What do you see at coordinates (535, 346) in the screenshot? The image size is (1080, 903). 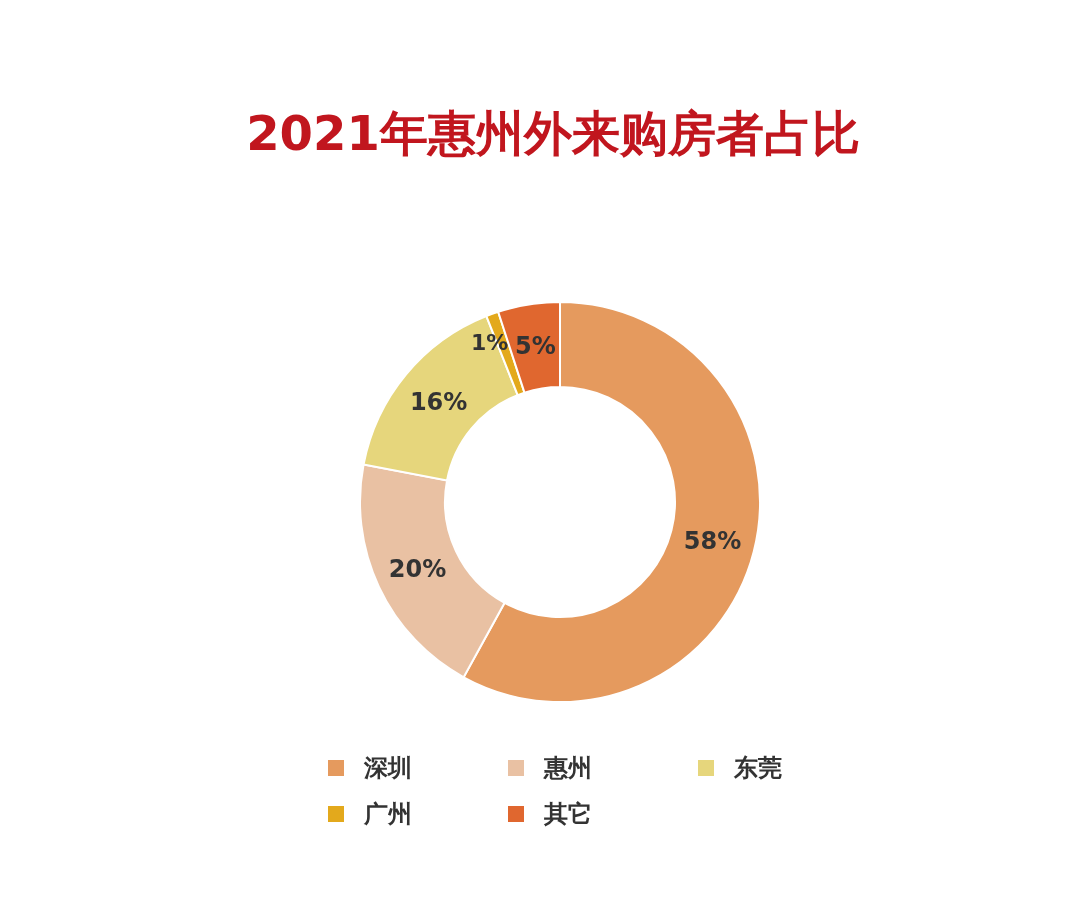 I see `data-label: 5%` at bounding box center [535, 346].